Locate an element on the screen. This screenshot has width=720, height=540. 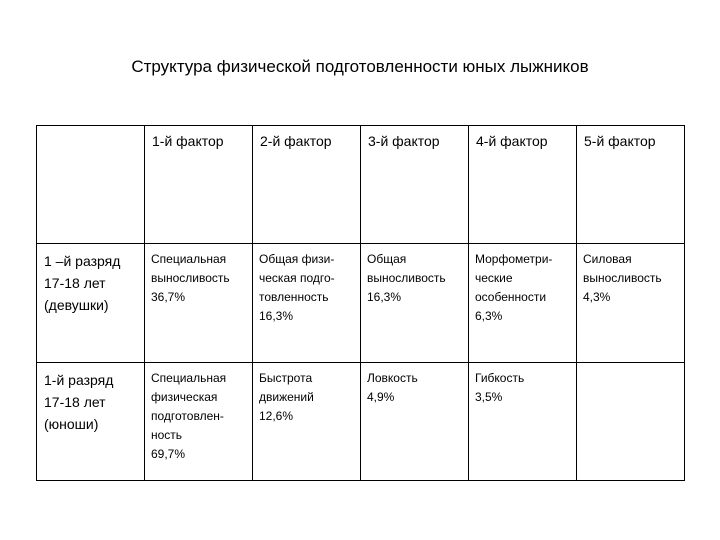
cell-line: Быстрота is located at coordinates (286, 377).